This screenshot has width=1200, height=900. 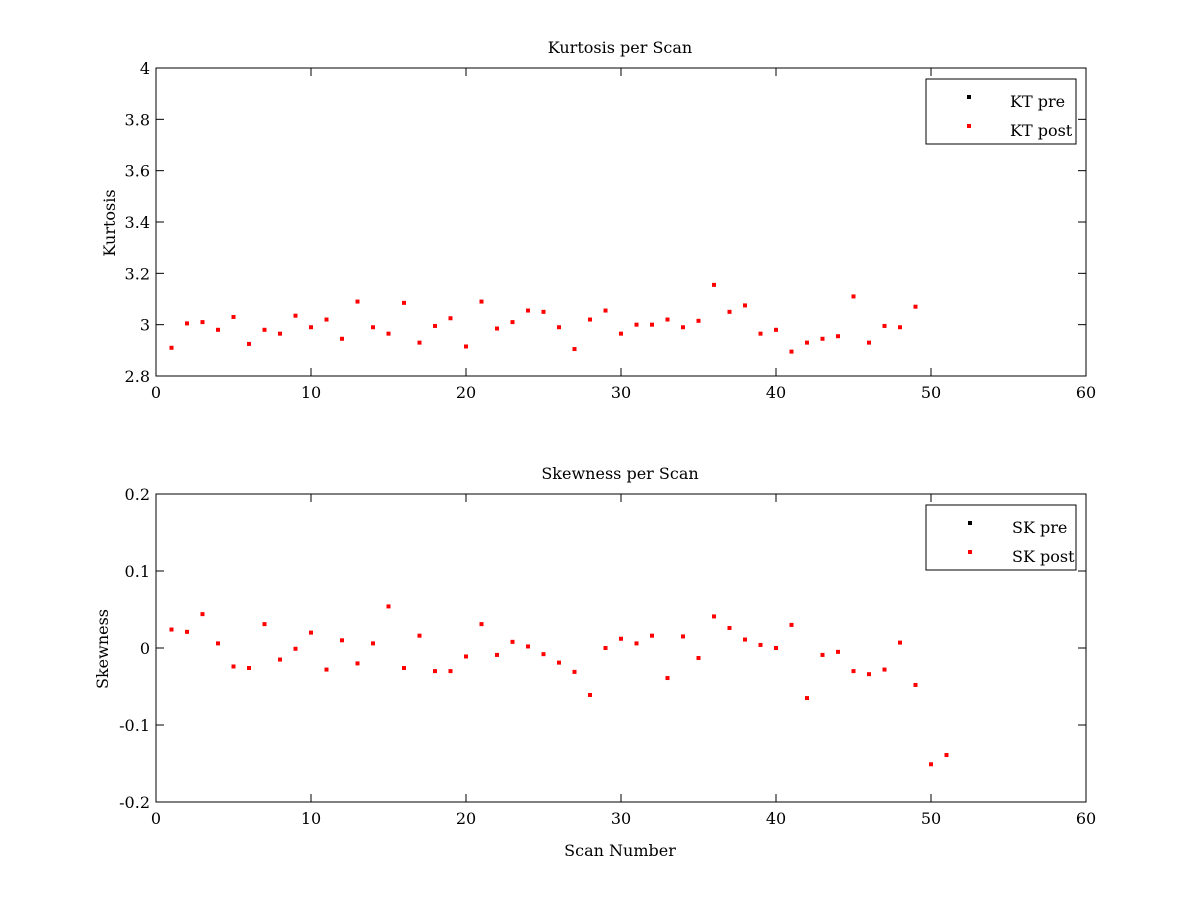 I want to click on skewness-marks, so click(x=559, y=685).